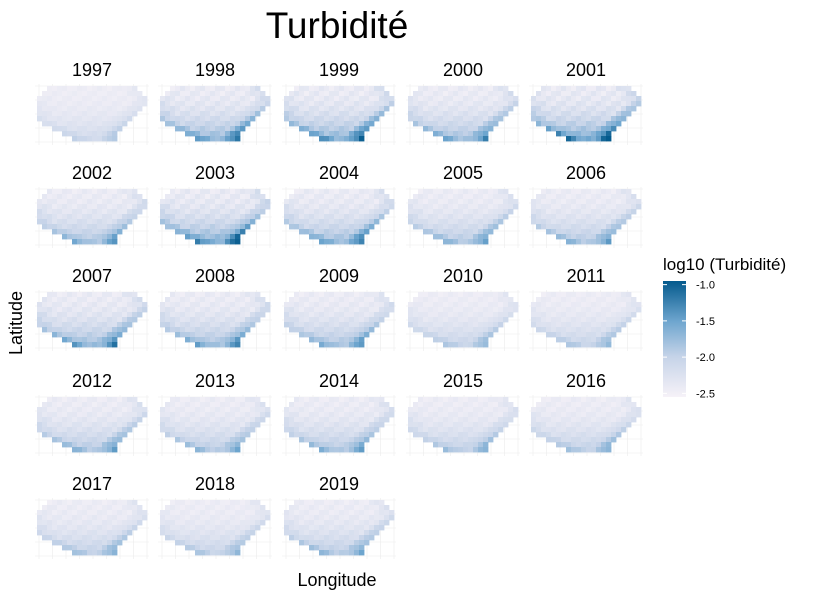 The image size is (840, 598). What do you see at coordinates (463, 276) in the screenshot?
I see `facet-label: 2010` at bounding box center [463, 276].